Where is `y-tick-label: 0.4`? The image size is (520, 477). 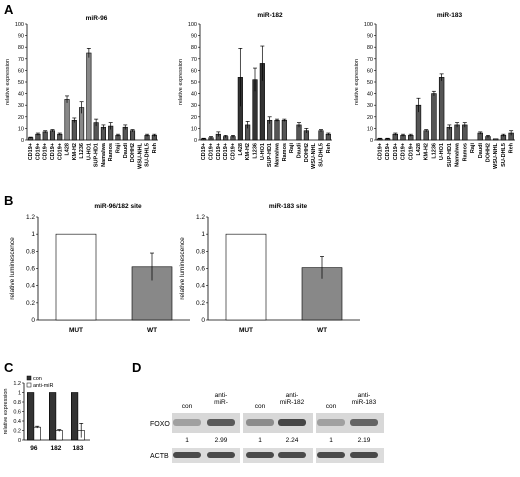 y-tick-label: 0.4 is located at coordinates (17, 422).